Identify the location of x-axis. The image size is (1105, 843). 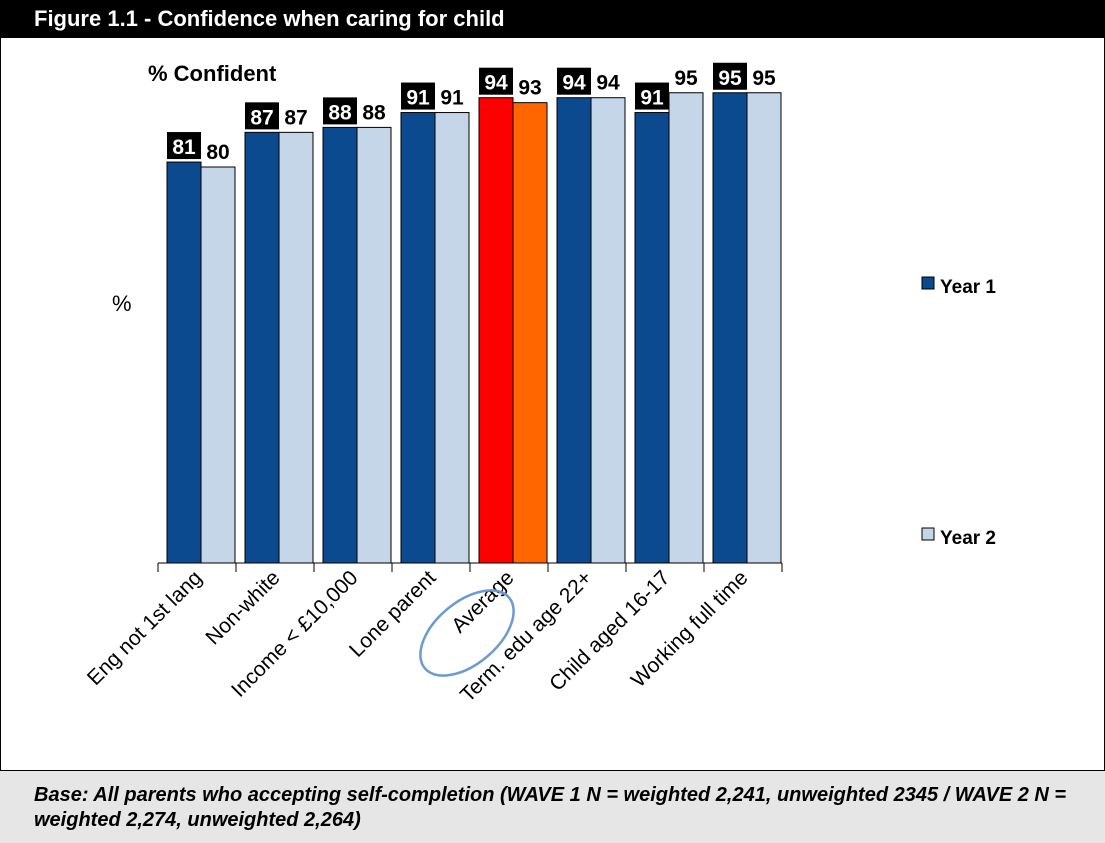
(470, 567).